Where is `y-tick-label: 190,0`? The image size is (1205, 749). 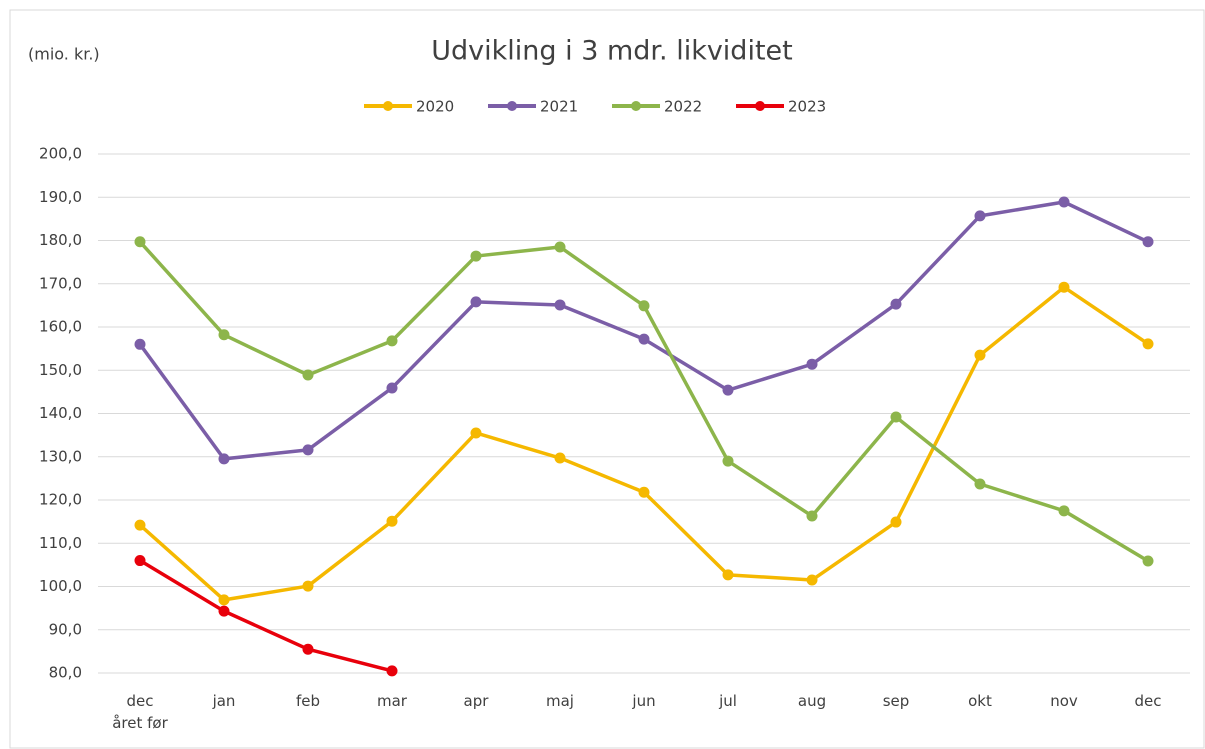
y-tick-label: 190,0 is located at coordinates (60, 197).